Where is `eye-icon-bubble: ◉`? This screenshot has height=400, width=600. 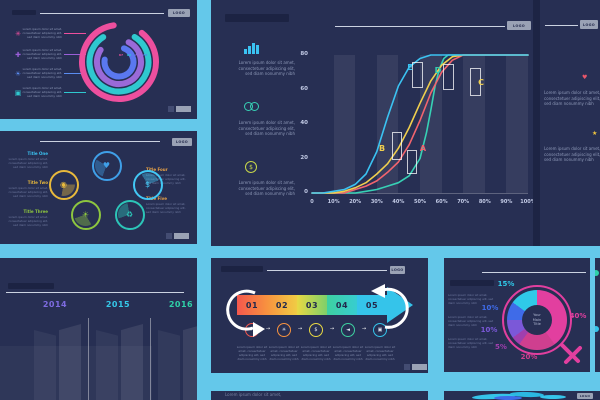 eye-icon-bubble: ◉ is located at coordinates (64, 185).